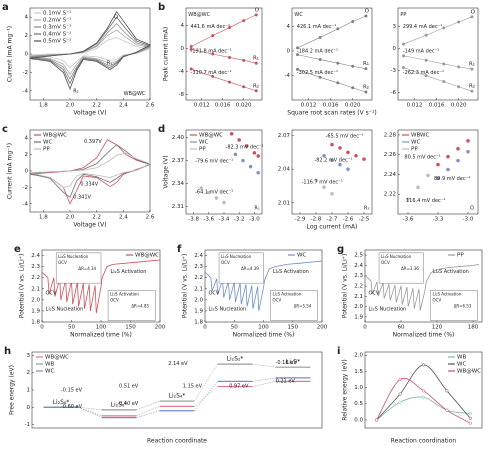 The width and height of the screenshot is (500, 466). What do you see at coordinates (10, 171) in the screenshot?
I see `y-axis-label: Current (mA mg⁻¹)` at bounding box center [10, 171].